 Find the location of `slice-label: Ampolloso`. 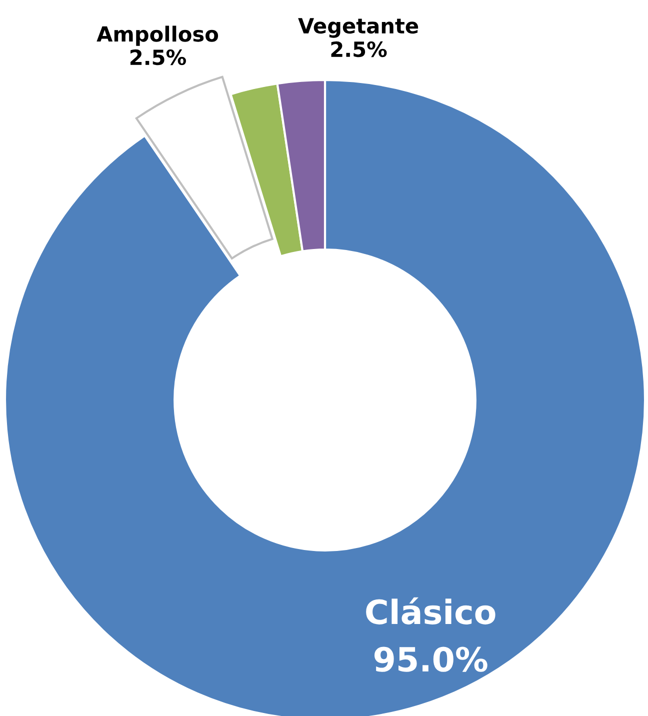

slice-label: Ampolloso is located at coordinates (157, 36).